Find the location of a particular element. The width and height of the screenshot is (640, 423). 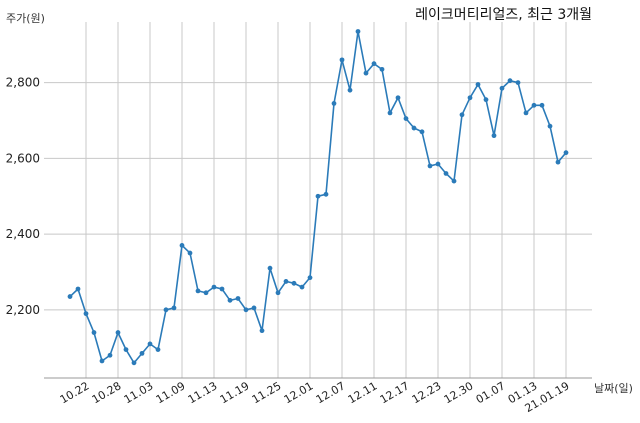

x-tick-label: 11.25 is located at coordinates (267, 392).